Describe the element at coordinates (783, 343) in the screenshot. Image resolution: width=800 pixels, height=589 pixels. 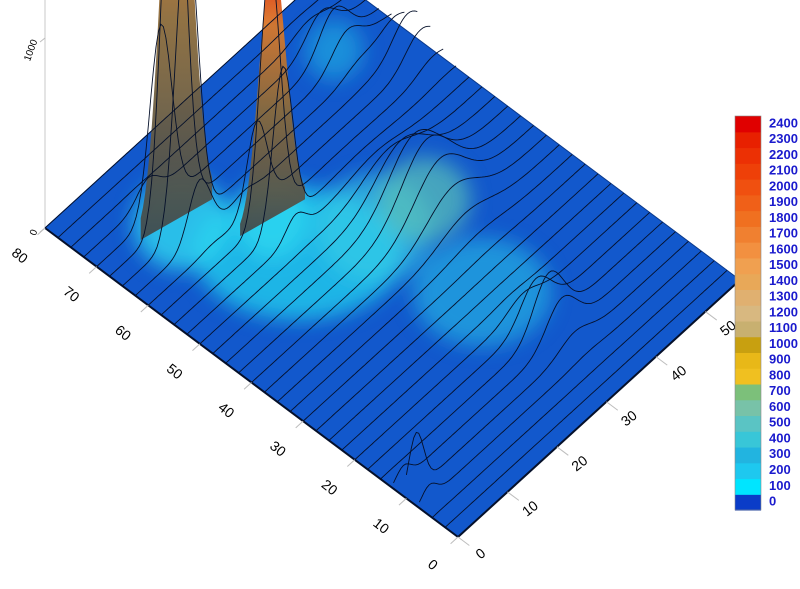
I see `colorbar-label: 1000` at that location.